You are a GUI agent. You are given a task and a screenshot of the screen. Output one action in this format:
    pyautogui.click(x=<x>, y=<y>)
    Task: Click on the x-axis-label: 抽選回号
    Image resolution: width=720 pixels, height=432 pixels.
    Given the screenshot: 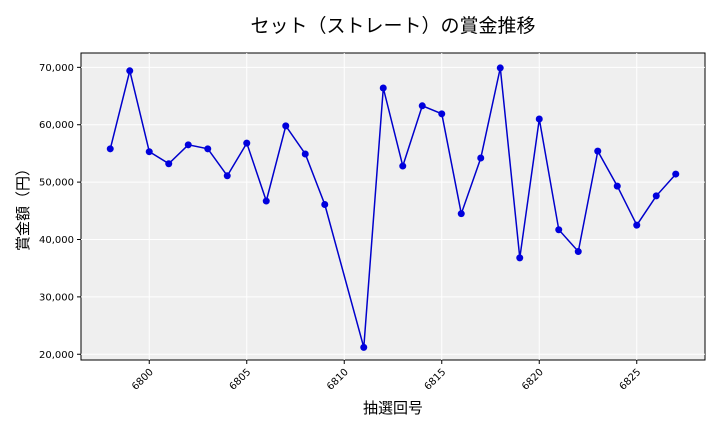 What is the action you would take?
    pyautogui.click(x=393, y=408)
    